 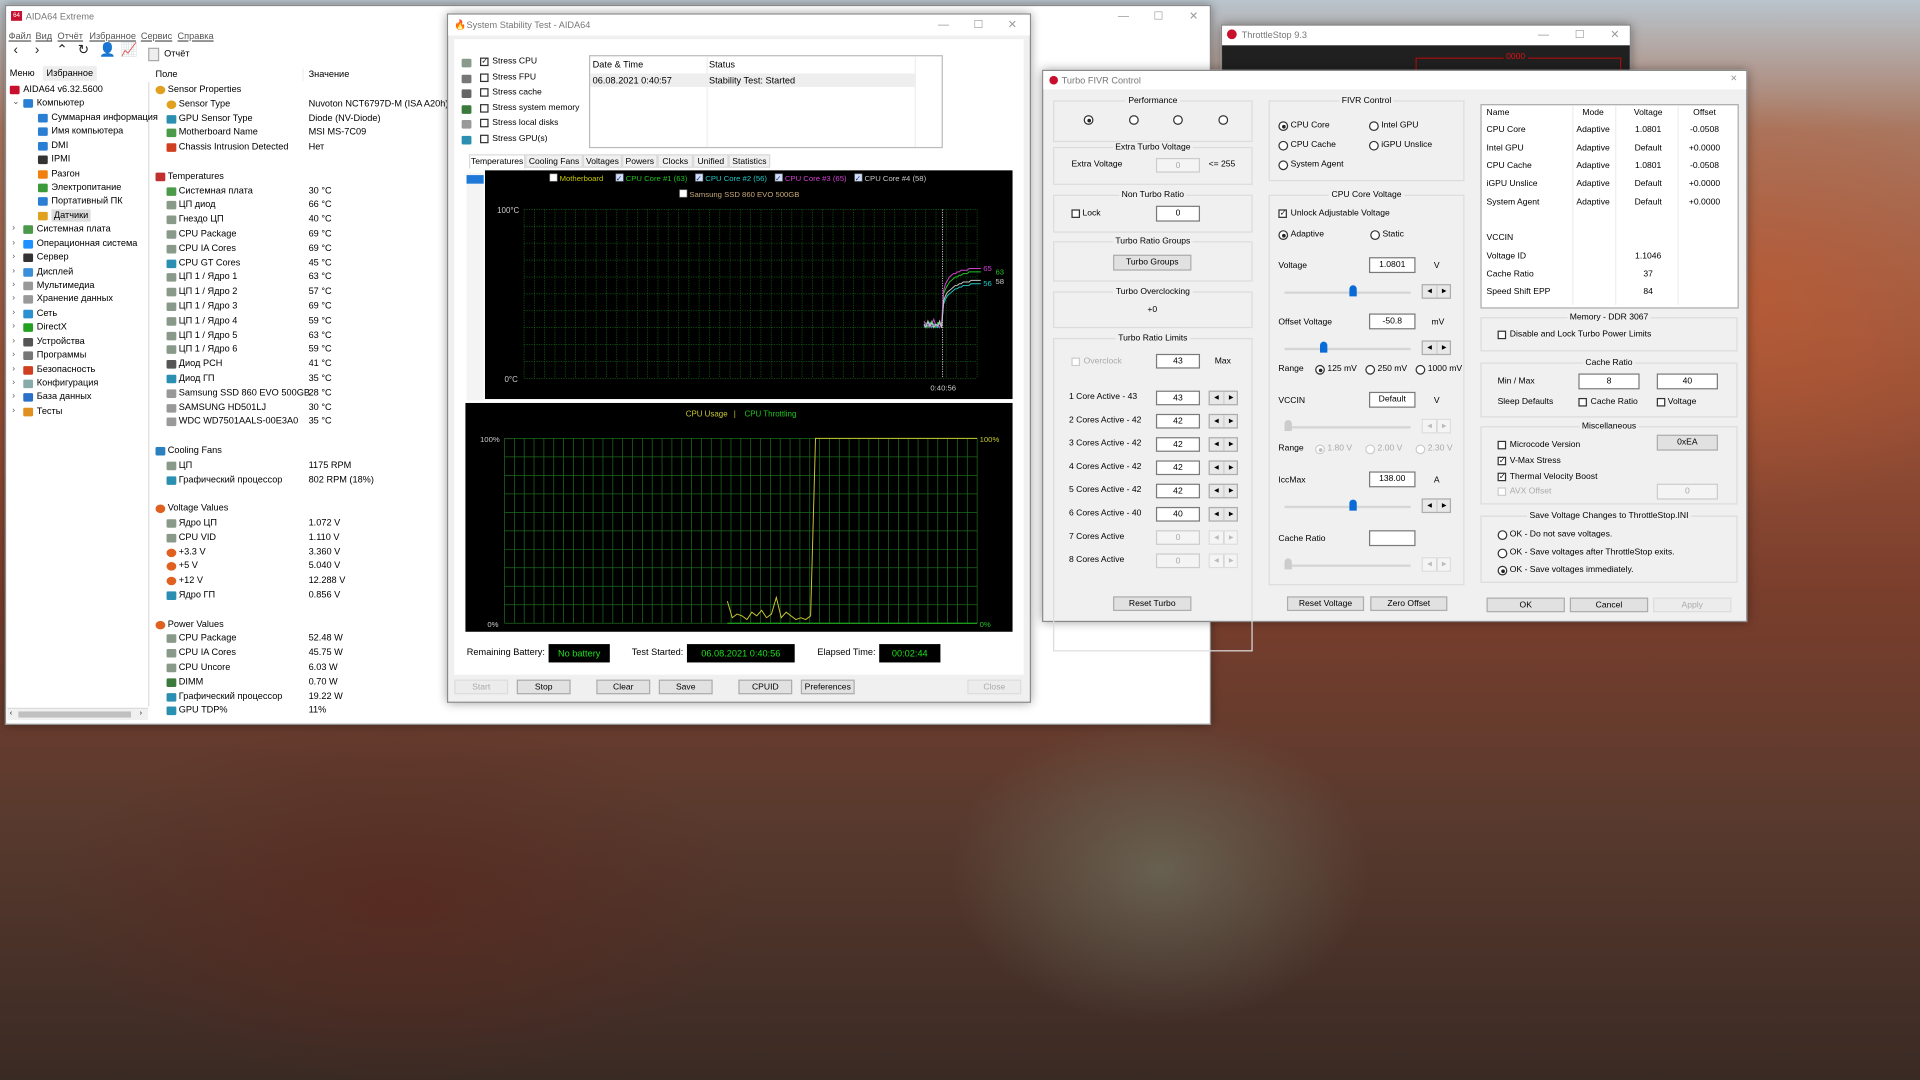 I want to click on cache-ratio-min-input: 8, so click(x=1609, y=381).